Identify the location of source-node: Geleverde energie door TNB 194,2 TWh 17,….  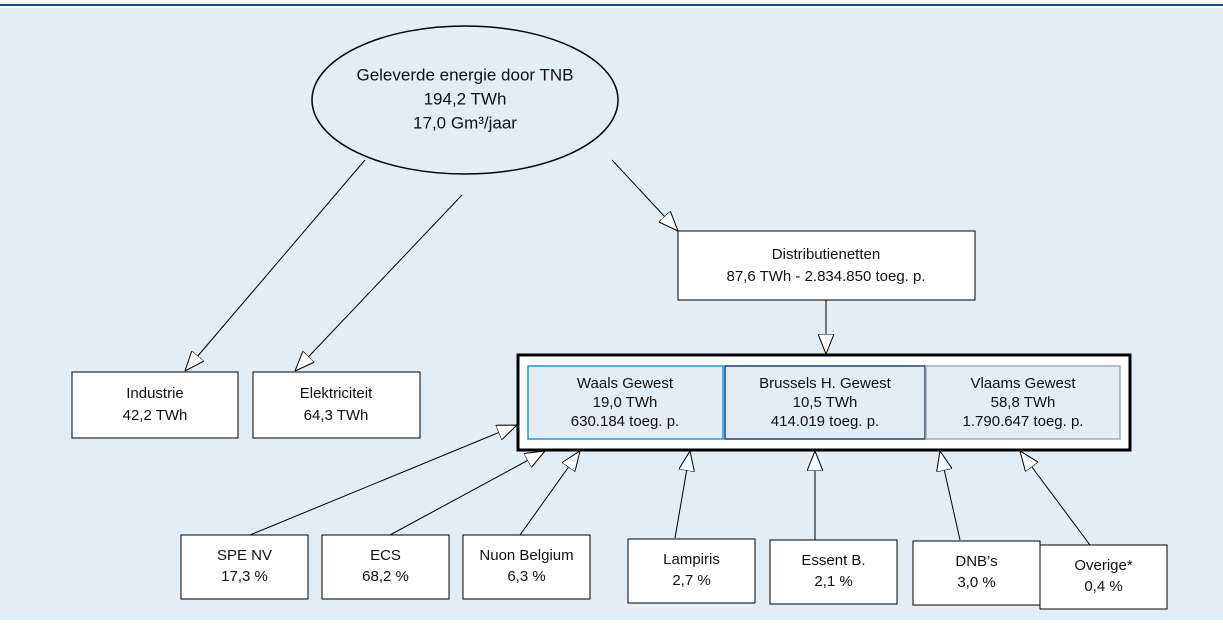
(465, 100).